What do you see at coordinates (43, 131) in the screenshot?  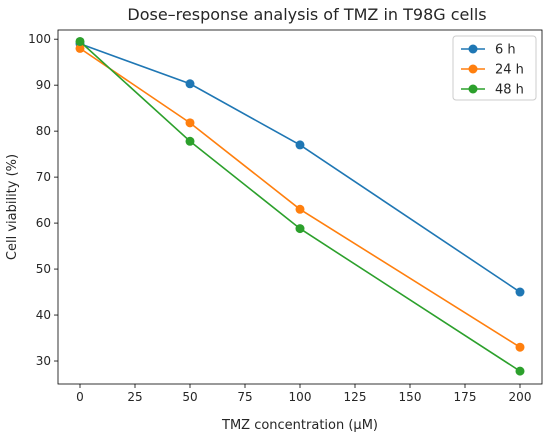 I see `y-tick-label: 80` at bounding box center [43, 131].